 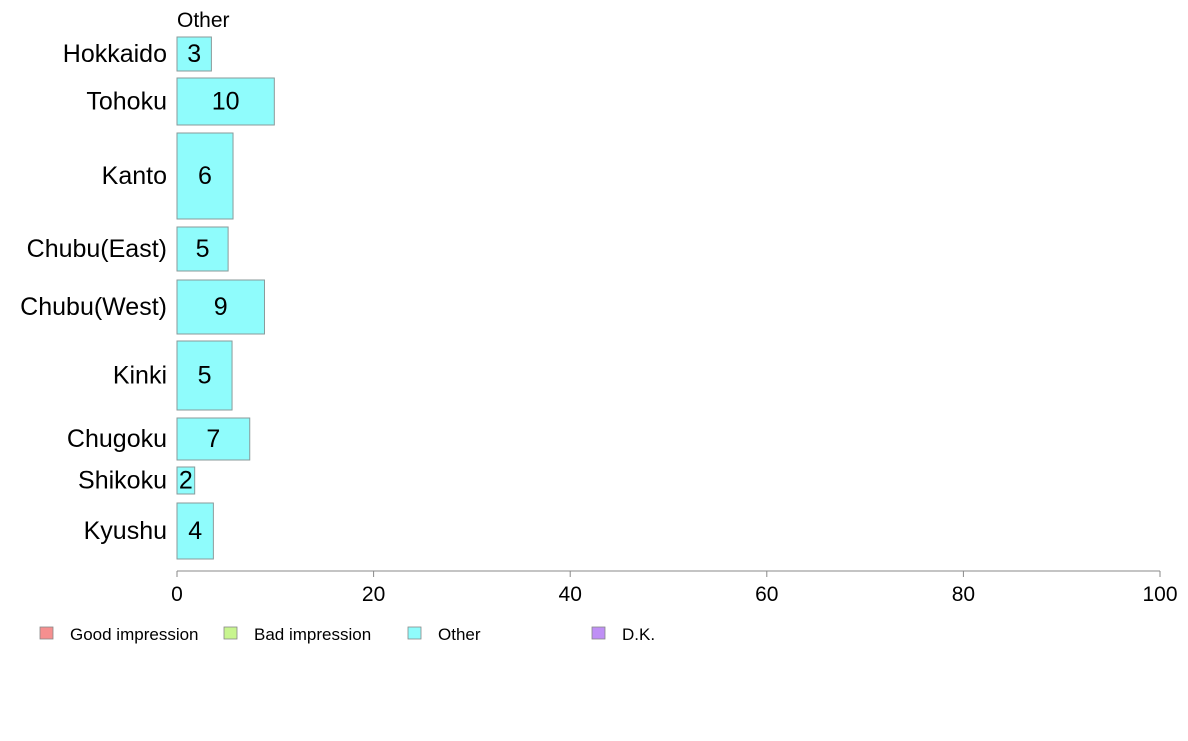 What do you see at coordinates (312, 634) in the screenshot?
I see `legend-label: Bad impression` at bounding box center [312, 634].